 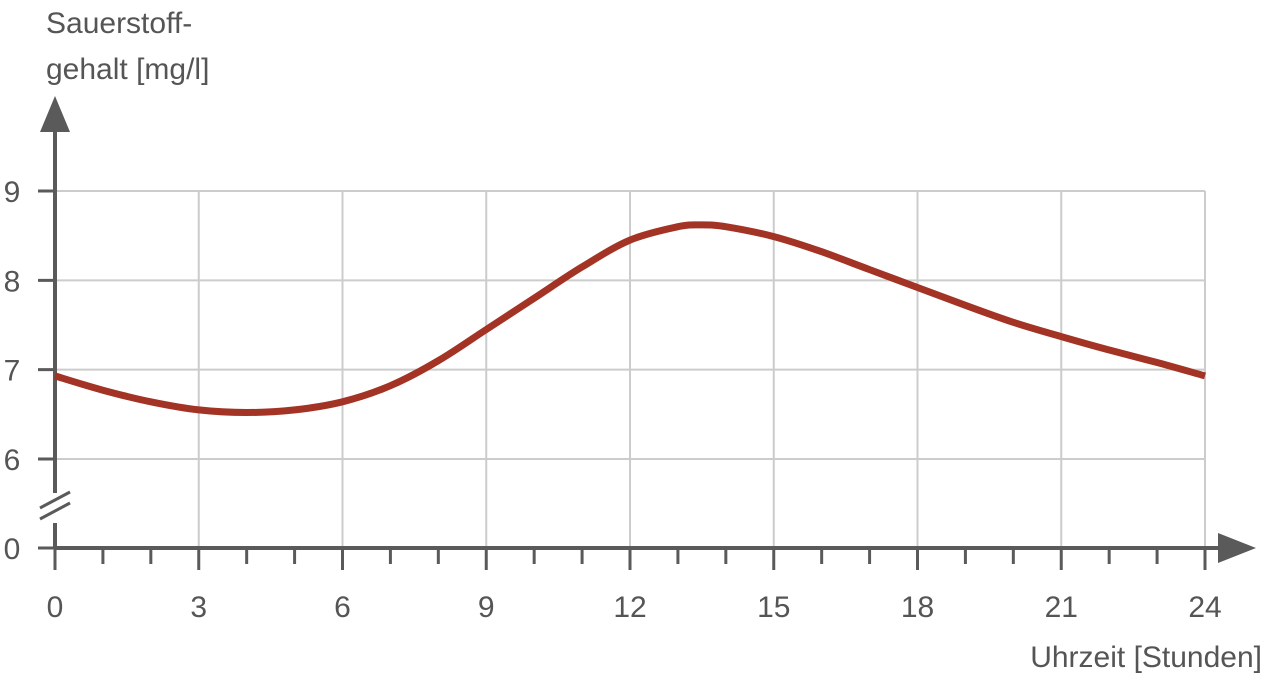 I want to click on x-tick-label-24: 24, so click(x=1204, y=607).